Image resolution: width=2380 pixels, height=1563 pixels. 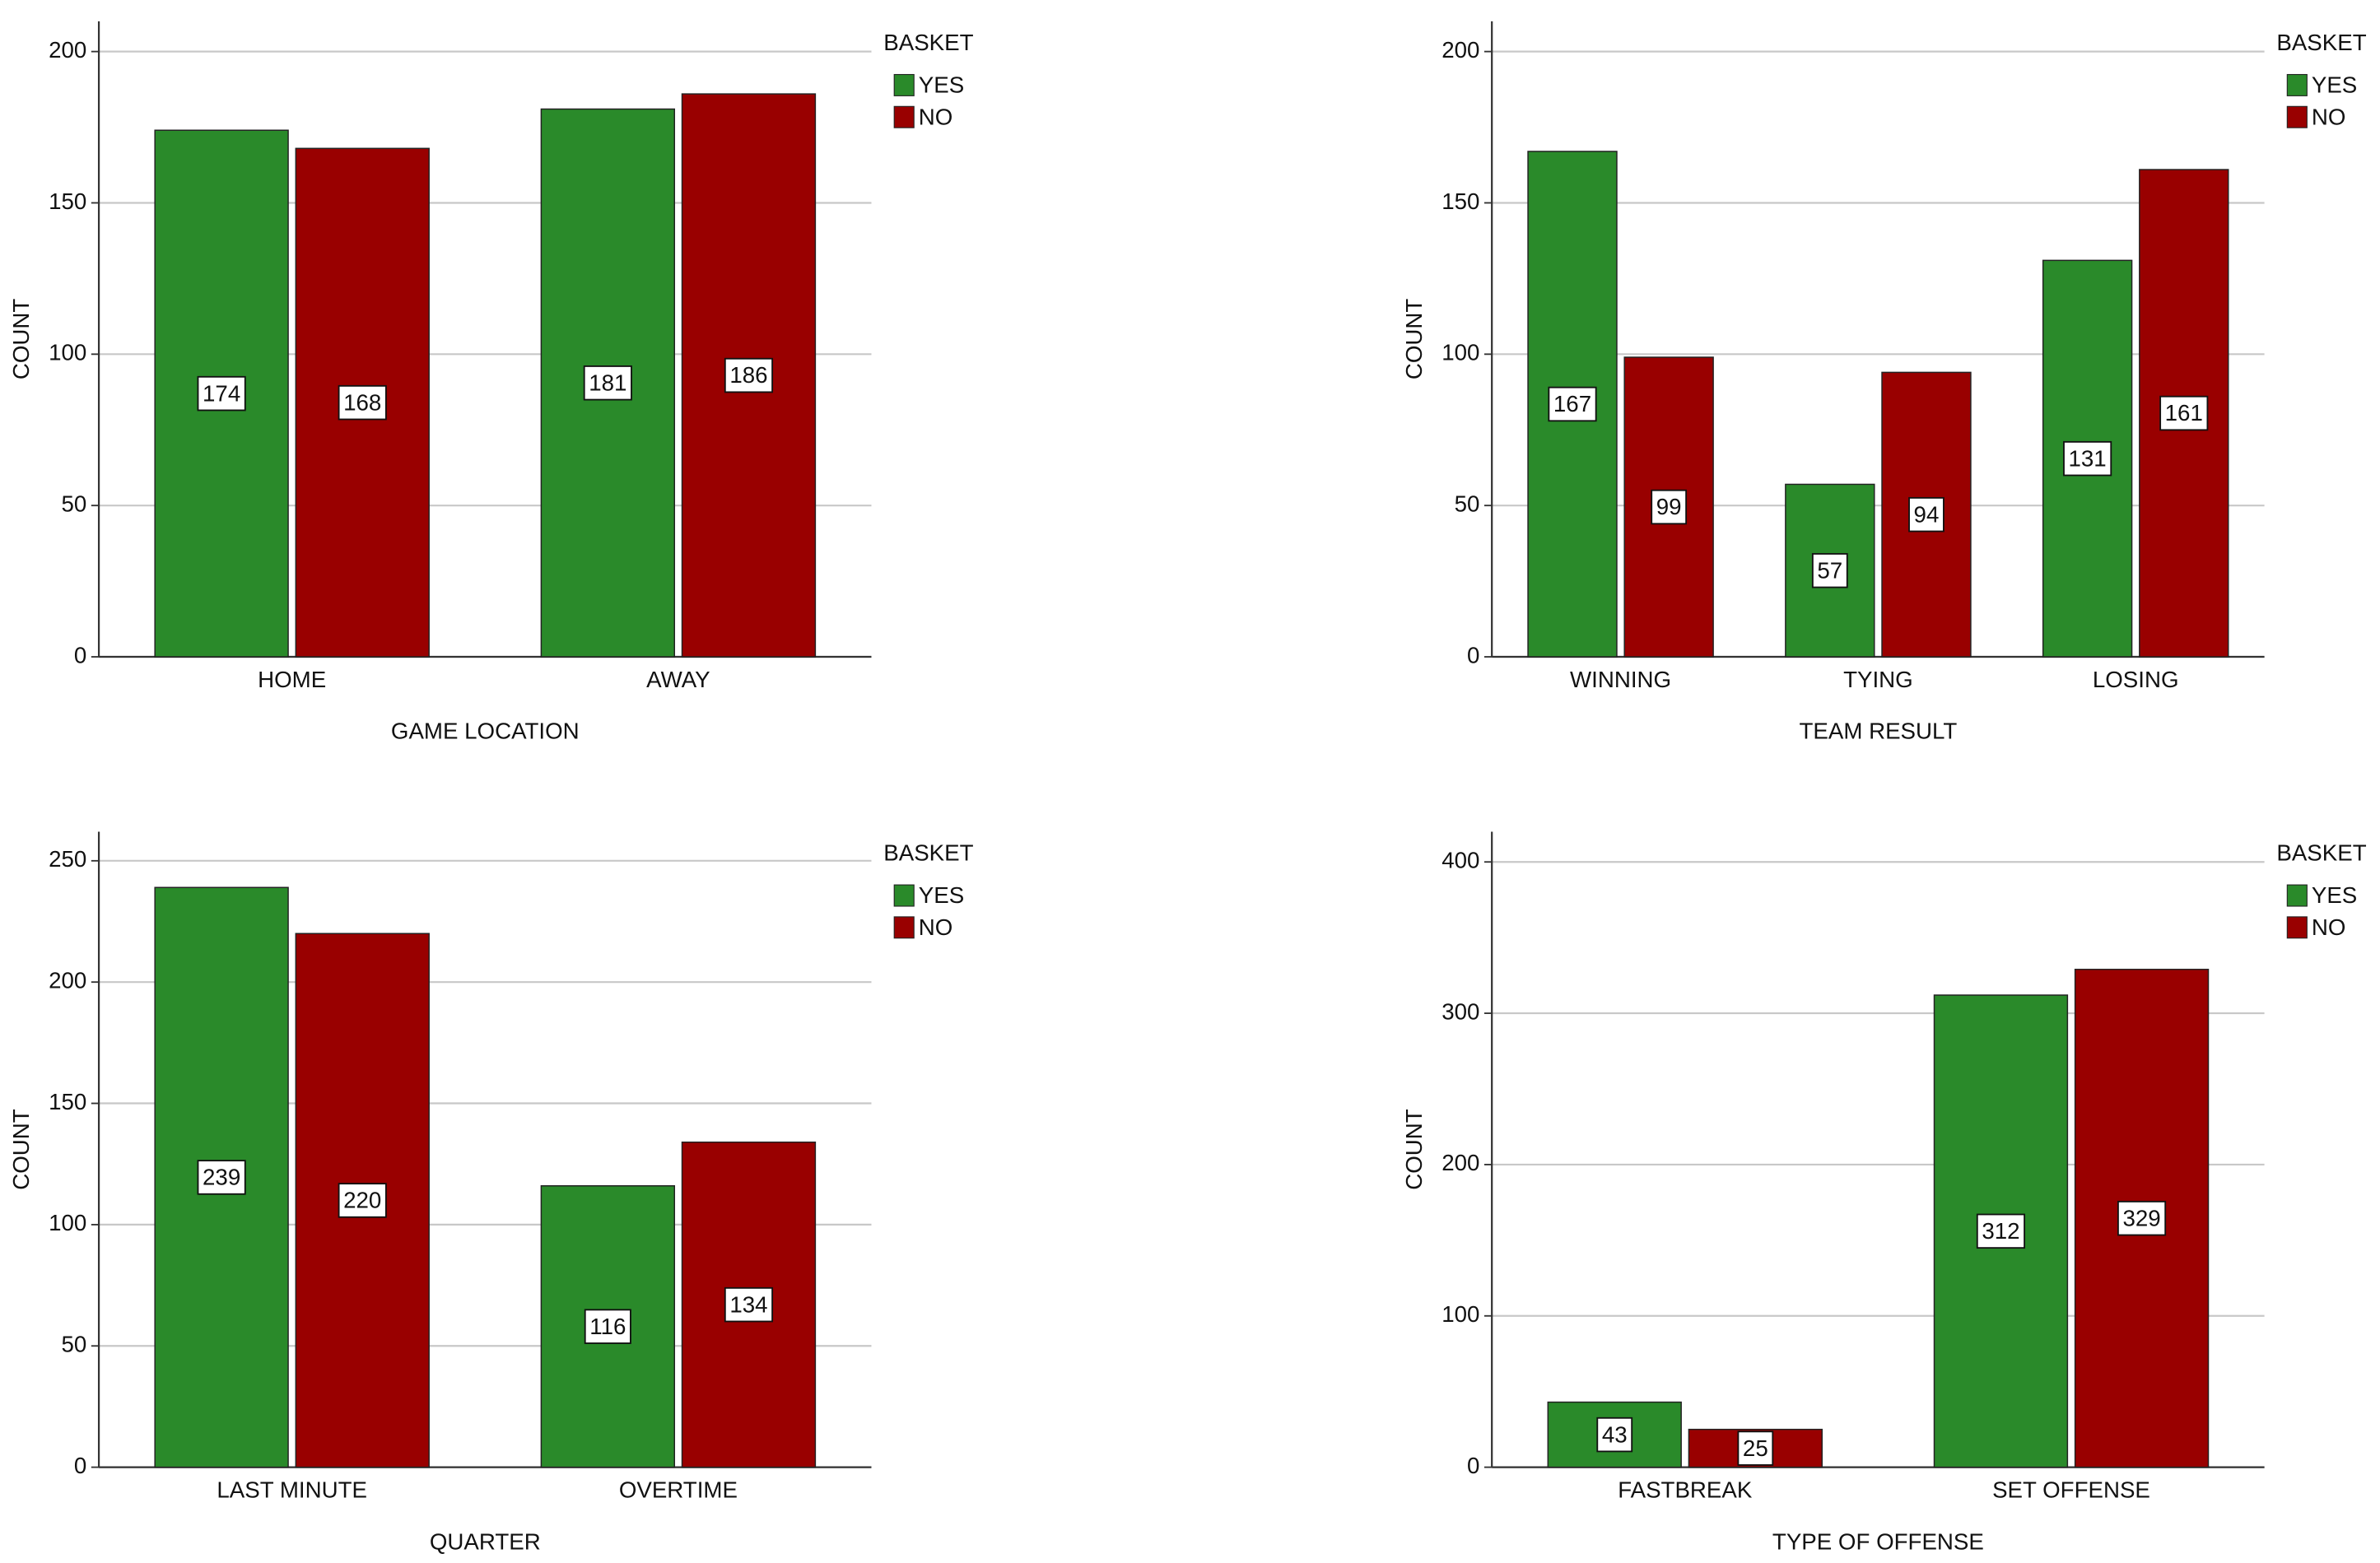 I want to click on x-tick-label: FASTBREAK, so click(x=1685, y=1489).